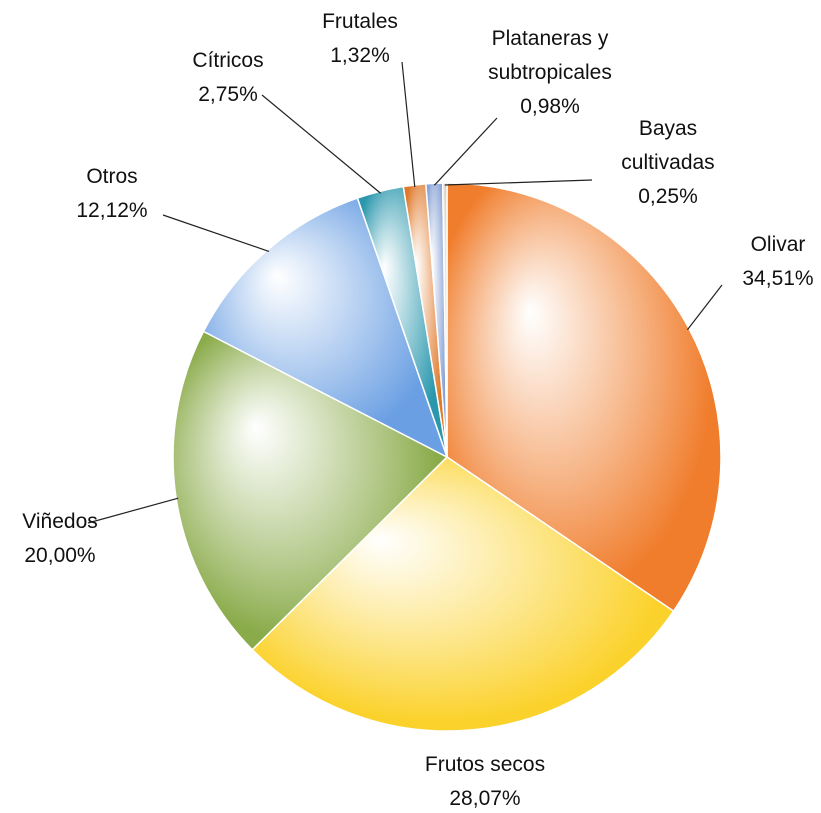 The width and height of the screenshot is (821, 813). What do you see at coordinates (360, 55) in the screenshot?
I see `value-label: 1,32%` at bounding box center [360, 55].